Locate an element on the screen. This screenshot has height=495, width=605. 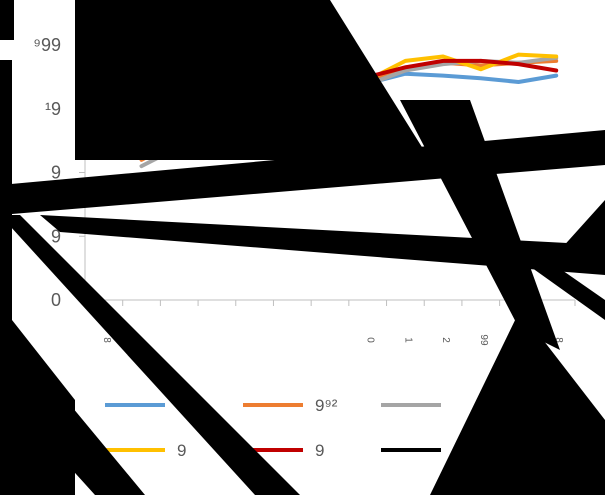
x-tick-label: 0 is located at coordinates (370, 340).